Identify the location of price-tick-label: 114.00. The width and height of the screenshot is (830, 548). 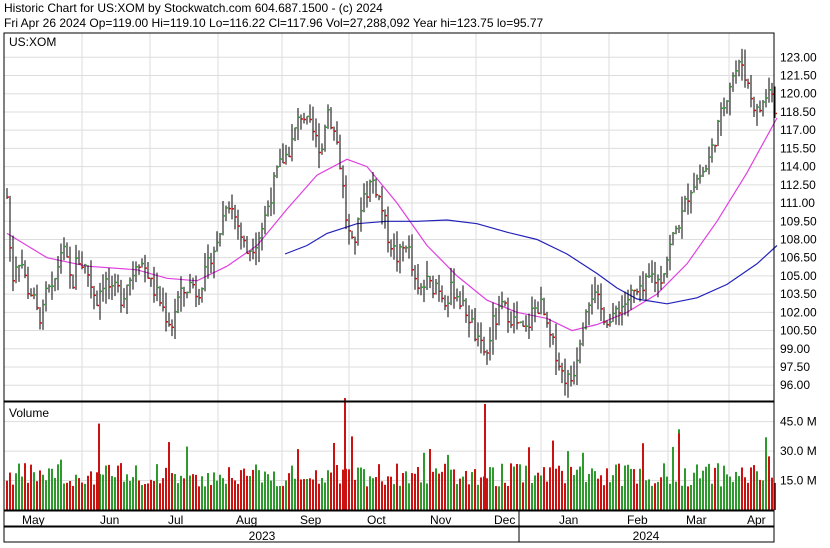
(798, 167).